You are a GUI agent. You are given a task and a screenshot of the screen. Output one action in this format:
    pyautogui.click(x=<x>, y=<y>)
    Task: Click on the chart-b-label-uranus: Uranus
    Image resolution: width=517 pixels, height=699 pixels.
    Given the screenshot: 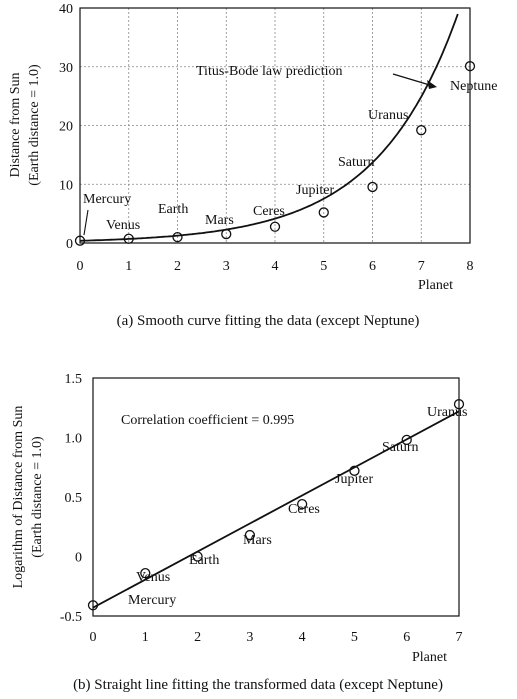 What is the action you would take?
    pyautogui.click(x=447, y=412)
    